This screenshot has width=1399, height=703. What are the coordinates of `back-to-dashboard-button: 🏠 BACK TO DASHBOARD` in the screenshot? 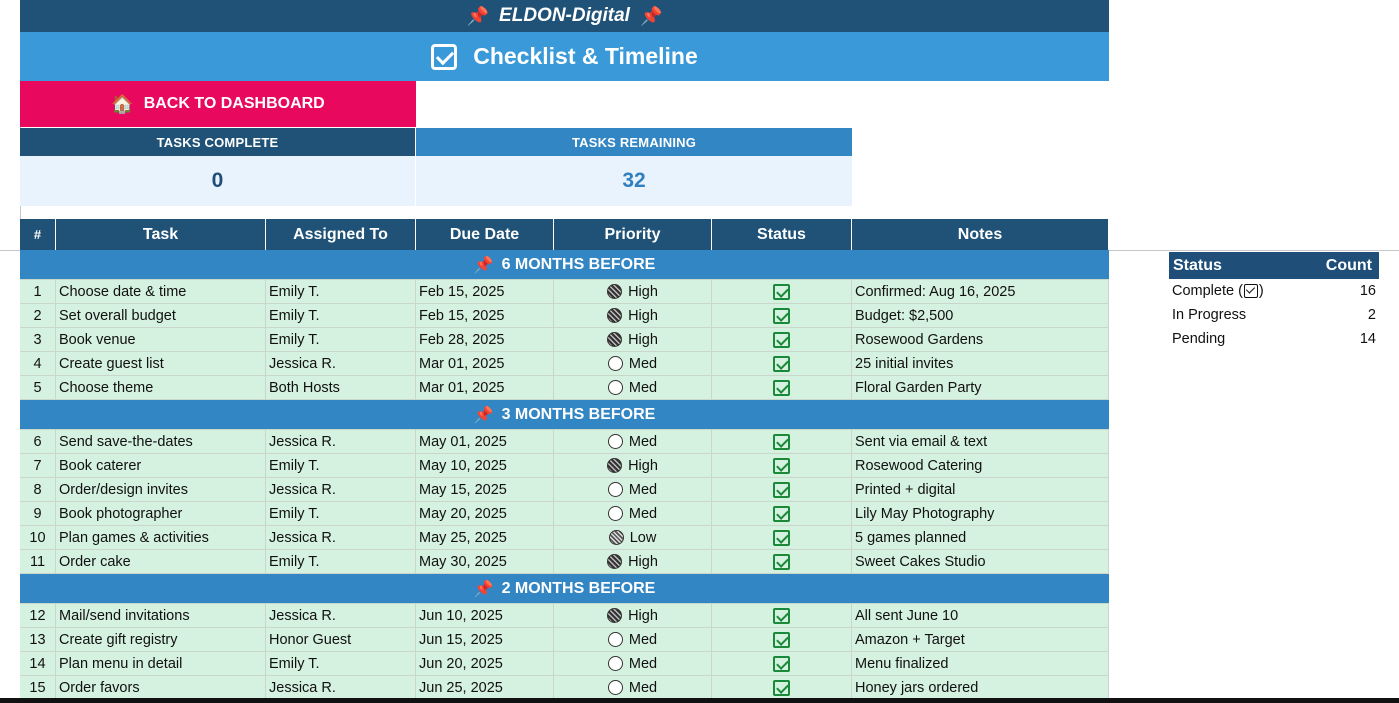 It's located at (218, 104).